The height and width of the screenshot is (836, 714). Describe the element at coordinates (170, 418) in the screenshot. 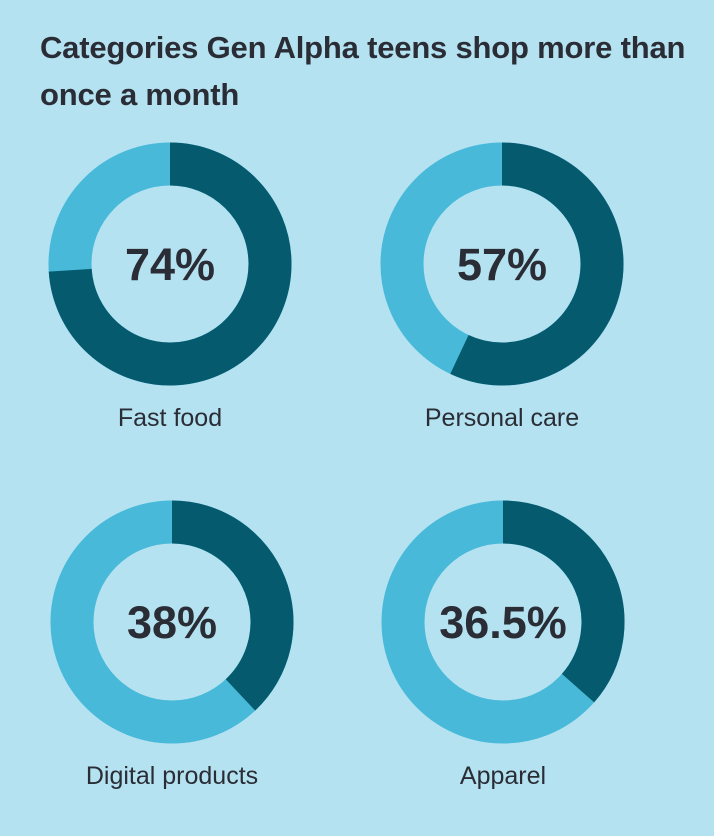

I see `category-label-fast-food: Fast food` at that location.